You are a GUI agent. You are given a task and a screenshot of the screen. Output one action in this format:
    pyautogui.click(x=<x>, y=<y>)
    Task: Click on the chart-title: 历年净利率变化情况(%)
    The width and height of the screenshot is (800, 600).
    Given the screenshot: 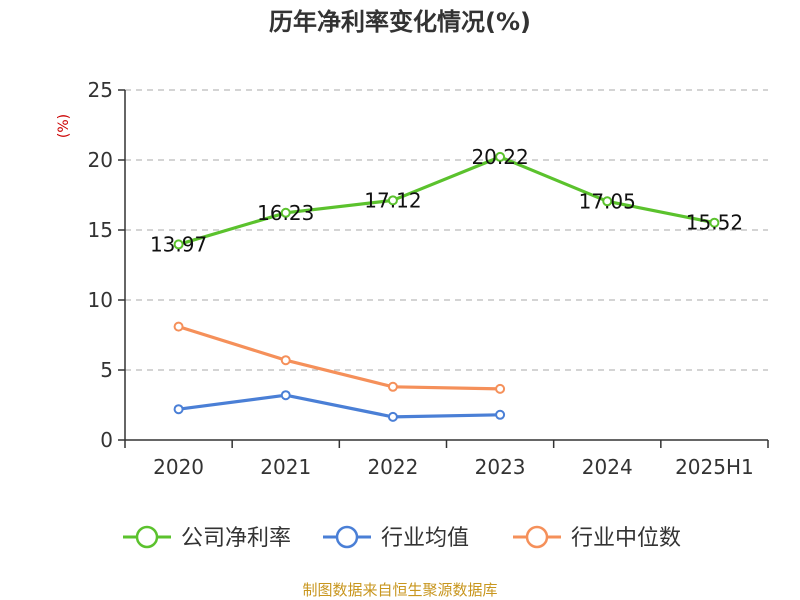 What is the action you would take?
    pyautogui.click(x=400, y=22)
    